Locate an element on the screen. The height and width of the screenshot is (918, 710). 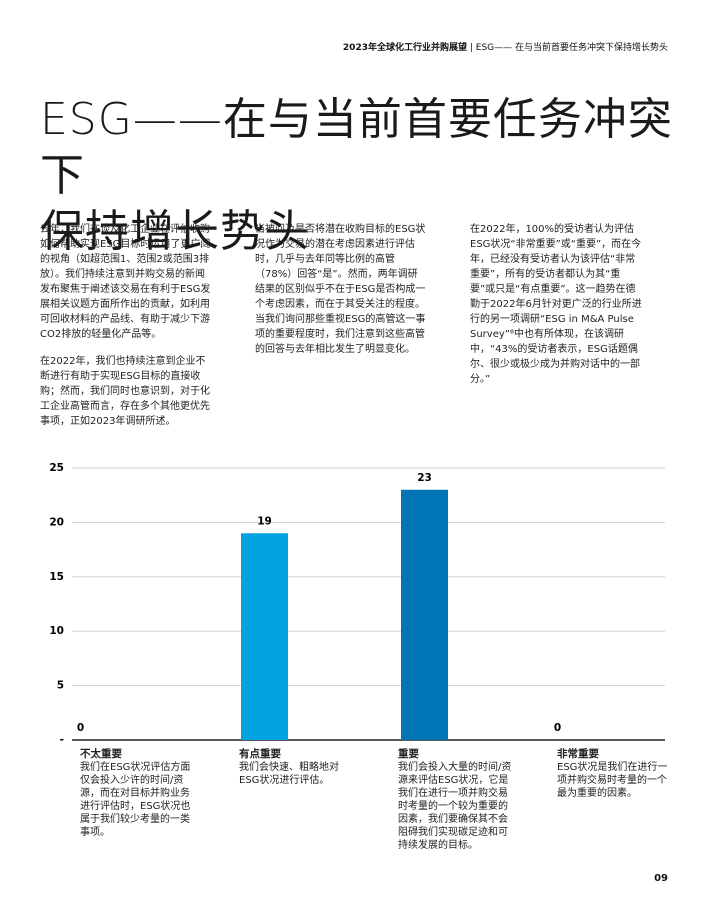
header-right: | ESG—— 在与当前首要任务冲突下保持增长势头 is located at coordinates (568, 48).